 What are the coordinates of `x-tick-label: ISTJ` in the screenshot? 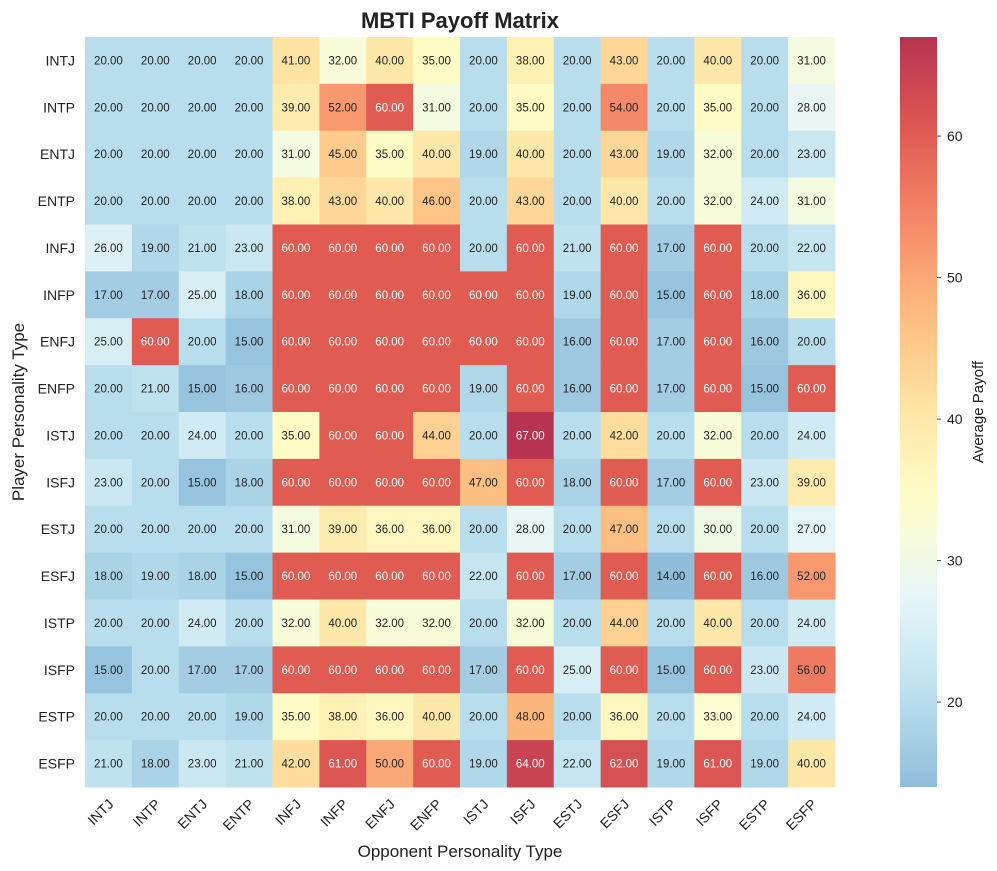 It's located at (476, 812).